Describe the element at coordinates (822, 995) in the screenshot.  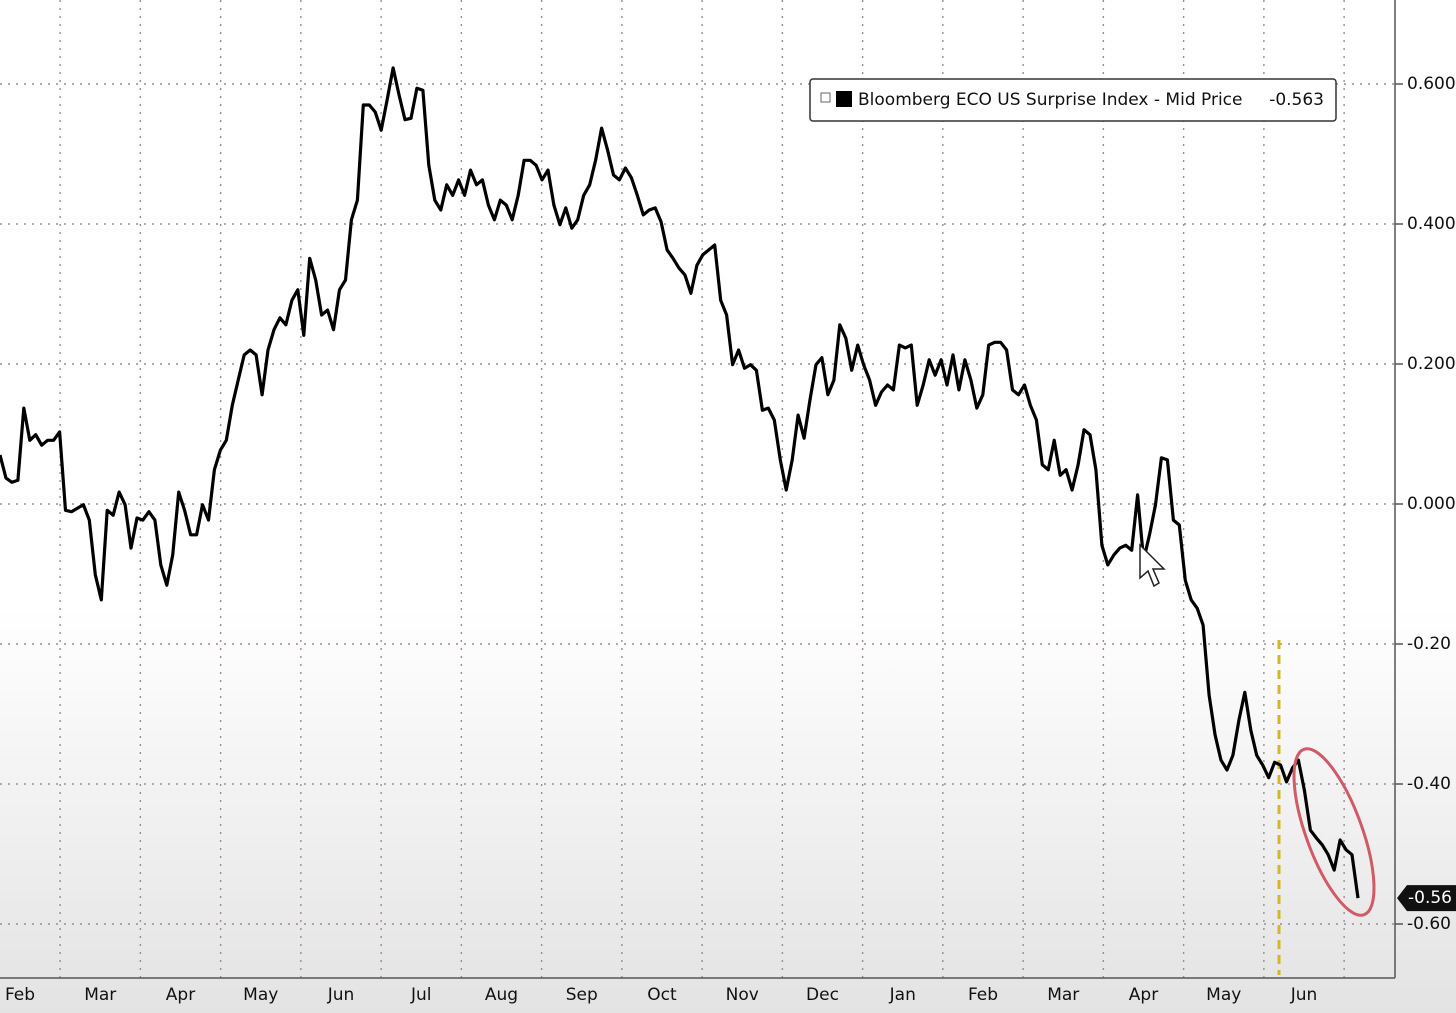
I see `x-tick-label: Dec` at that location.